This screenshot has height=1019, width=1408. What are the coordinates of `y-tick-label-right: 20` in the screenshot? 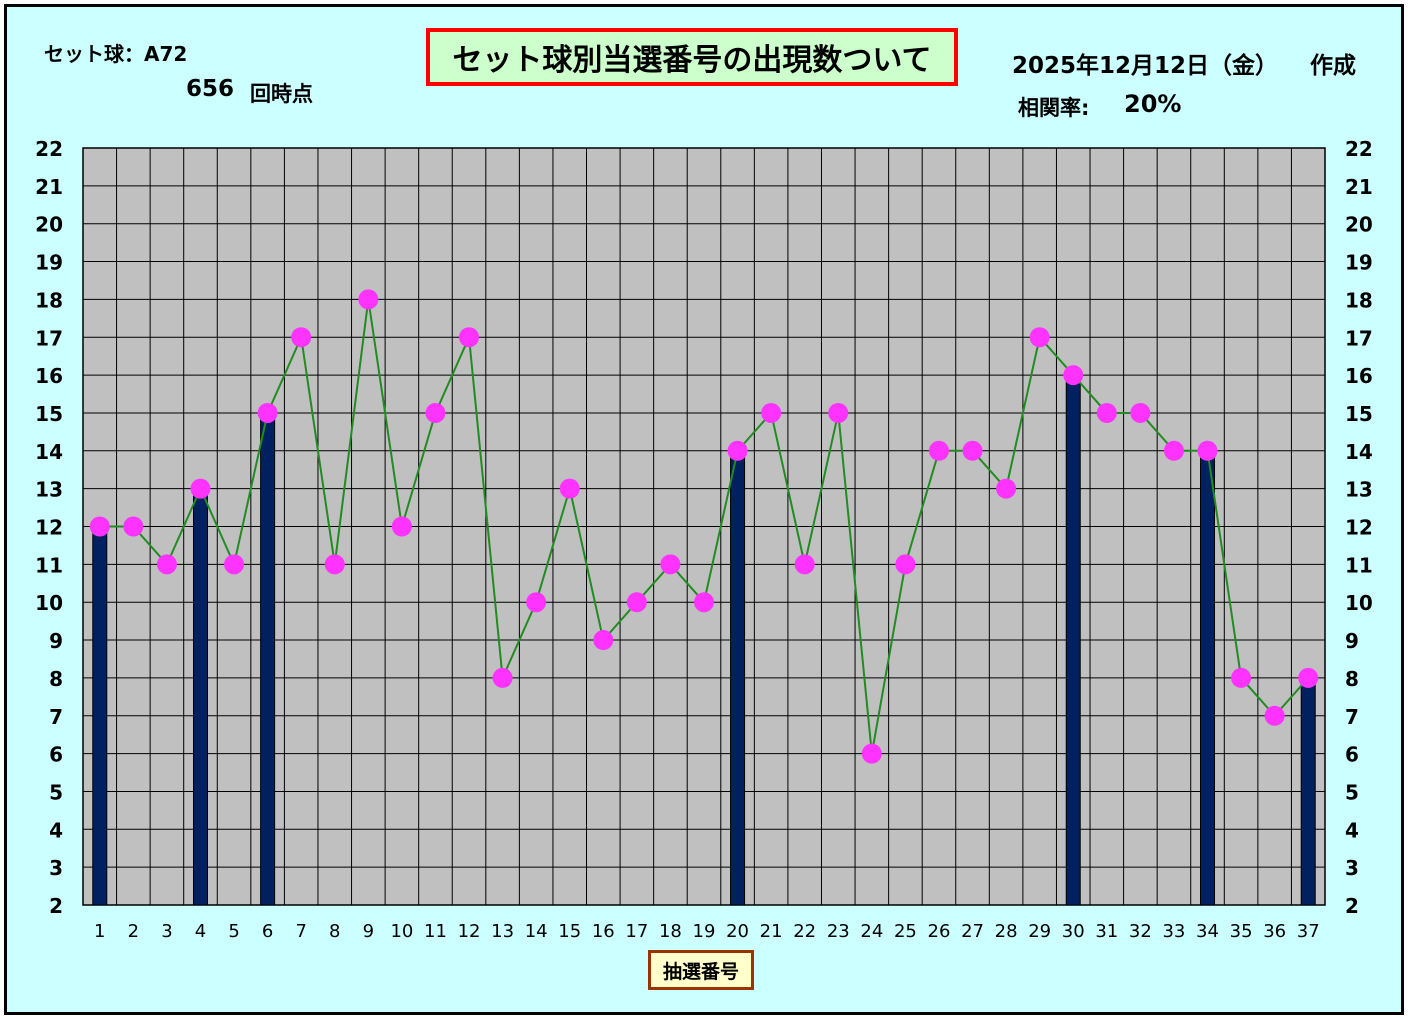 It's located at (1359, 225).